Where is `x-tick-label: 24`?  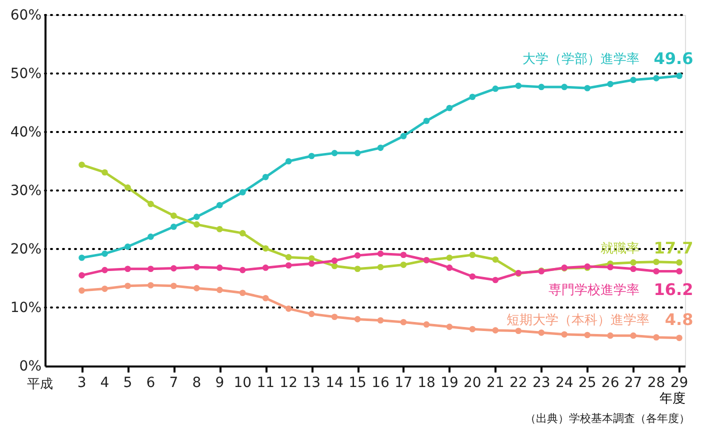 x-tick-label: 24 is located at coordinates (564, 383).